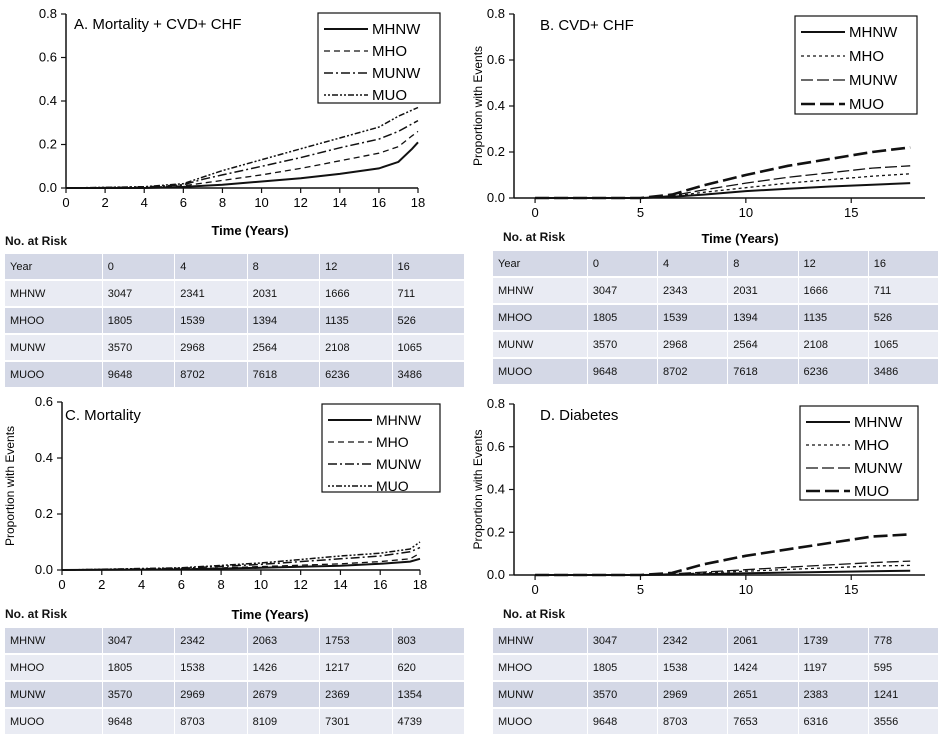  What do you see at coordinates (284, 722) in the screenshot?
I see `risk-cell: 8109` at bounding box center [284, 722].